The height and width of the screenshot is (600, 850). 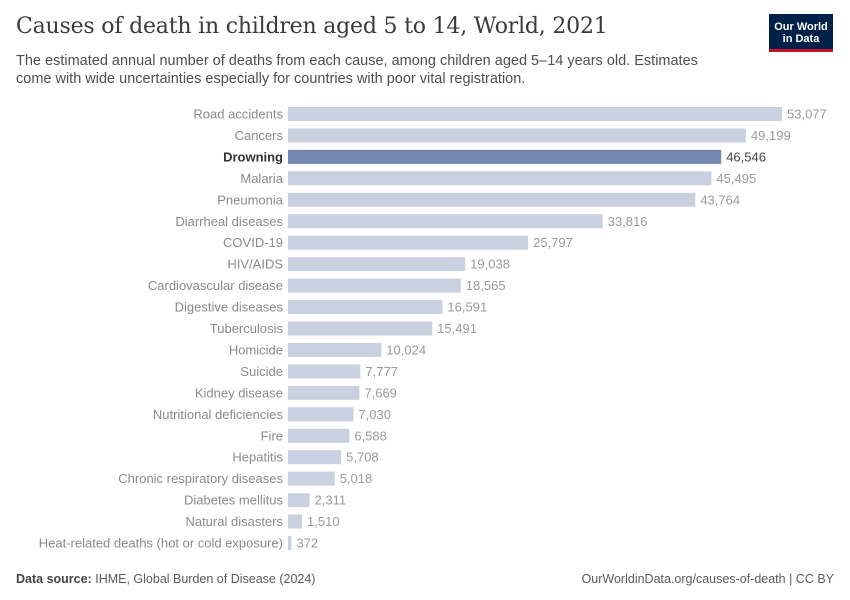 I want to click on value-label: 33,816, so click(x=628, y=221).